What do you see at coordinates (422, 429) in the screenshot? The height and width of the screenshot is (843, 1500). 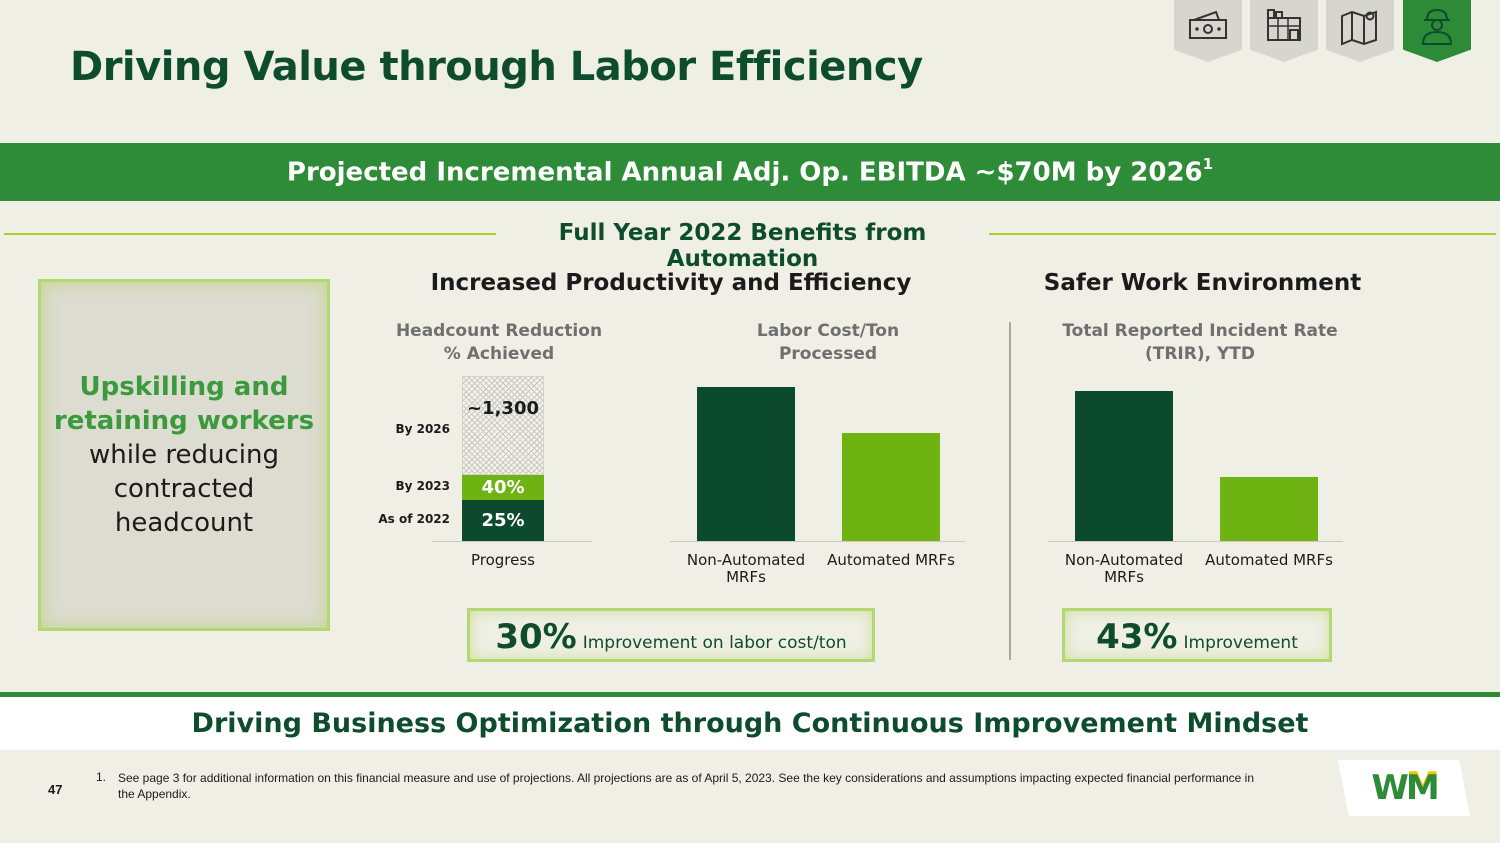 I see `ylabel-by-2026: By 2026` at bounding box center [422, 429].